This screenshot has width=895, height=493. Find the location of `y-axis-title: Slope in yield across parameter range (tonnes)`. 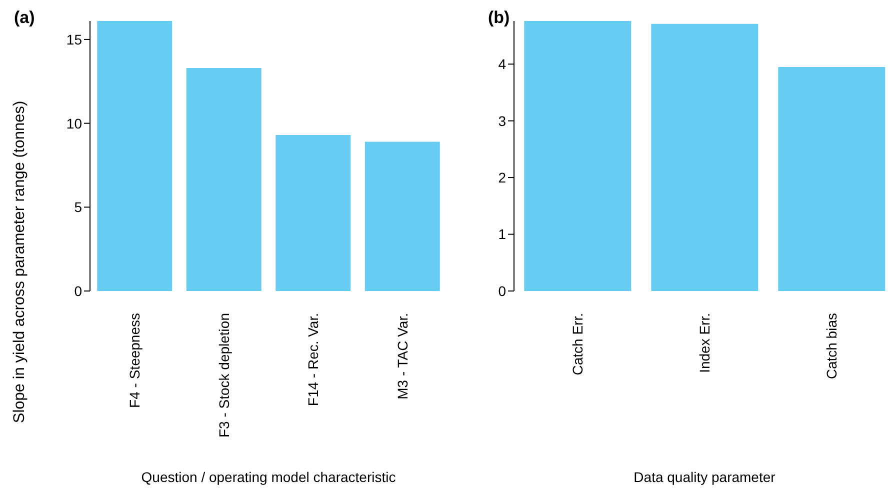

y-axis-title: Slope in yield across parameter range (tonnes) is located at coordinates (19, 262).